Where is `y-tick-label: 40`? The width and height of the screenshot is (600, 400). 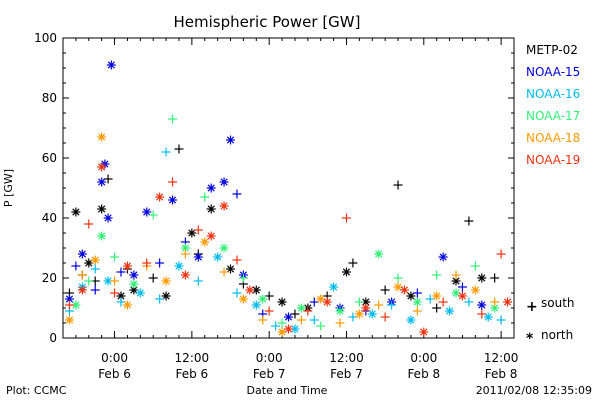 y-tick-label: 40 is located at coordinates (49, 218).